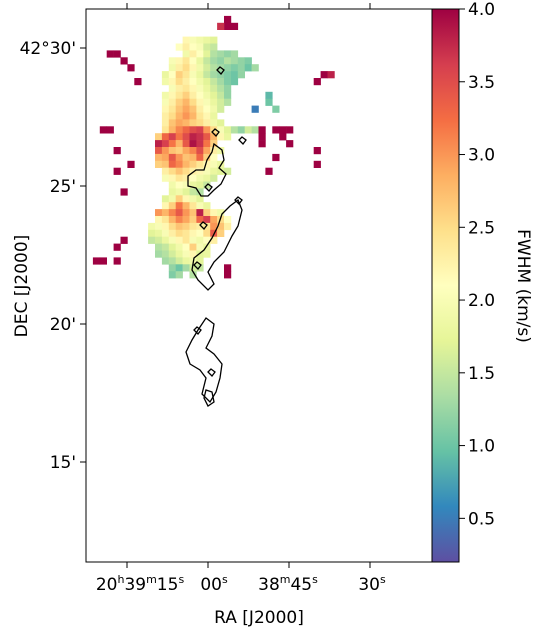 The width and height of the screenshot is (535, 631). Describe the element at coordinates (477, 264) in the screenshot. I see `colorbar-ticks: 0.5 1.0 1.5 2.0 2.5 3.0 3.5 4.0` at that location.